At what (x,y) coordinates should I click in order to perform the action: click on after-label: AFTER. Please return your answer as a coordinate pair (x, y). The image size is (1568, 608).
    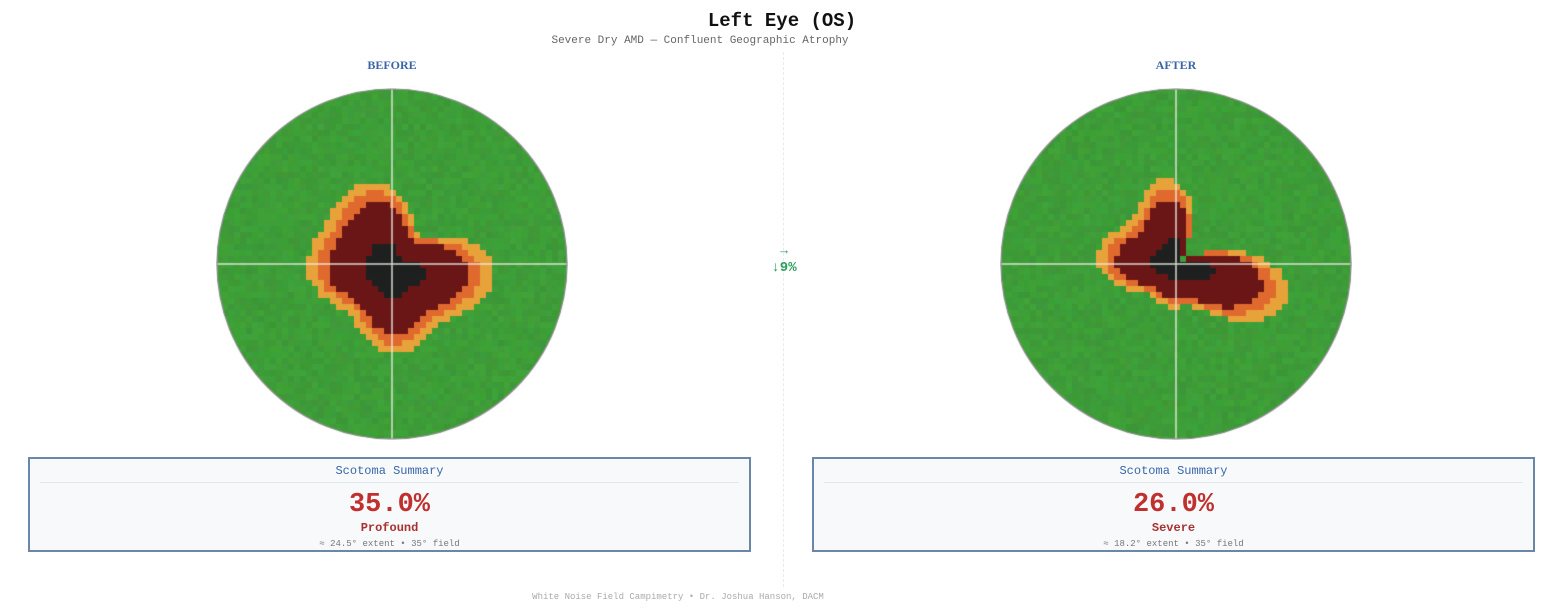
    Looking at the image, I should click on (1176, 65).